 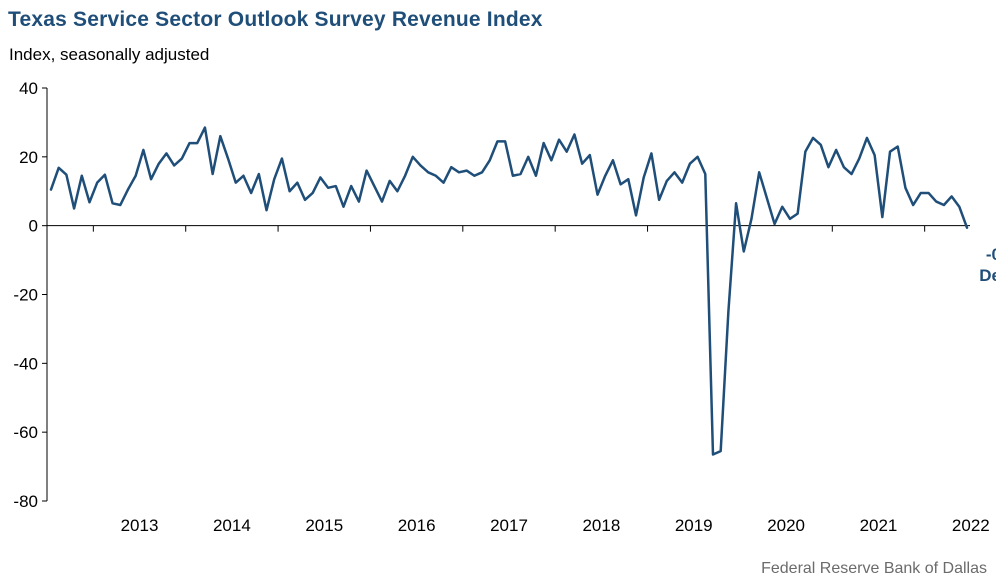 What do you see at coordinates (25, 295) in the screenshot?
I see `y-tick-label: -20` at bounding box center [25, 295].